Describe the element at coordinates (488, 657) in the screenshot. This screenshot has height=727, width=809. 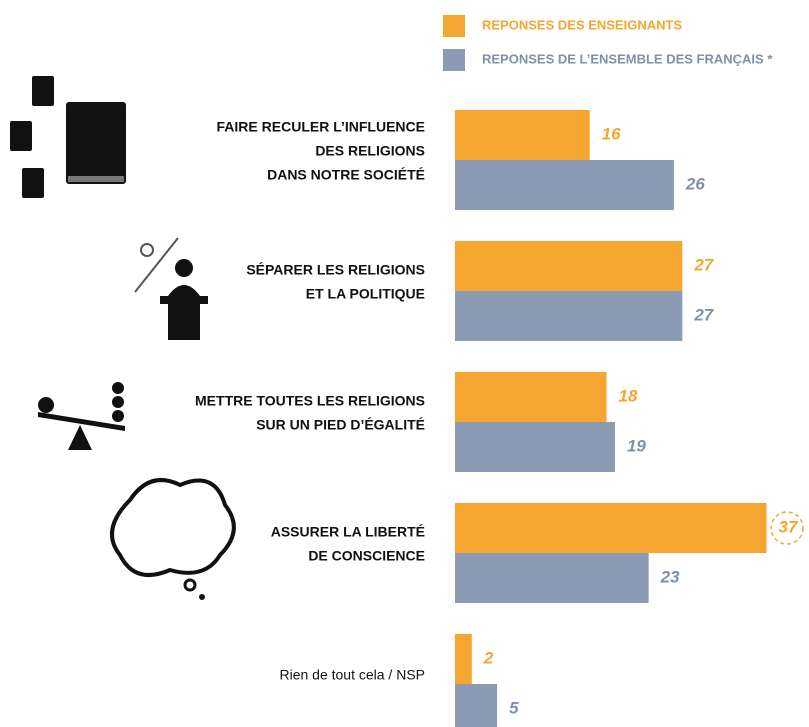
I see `value-label: 2` at that location.